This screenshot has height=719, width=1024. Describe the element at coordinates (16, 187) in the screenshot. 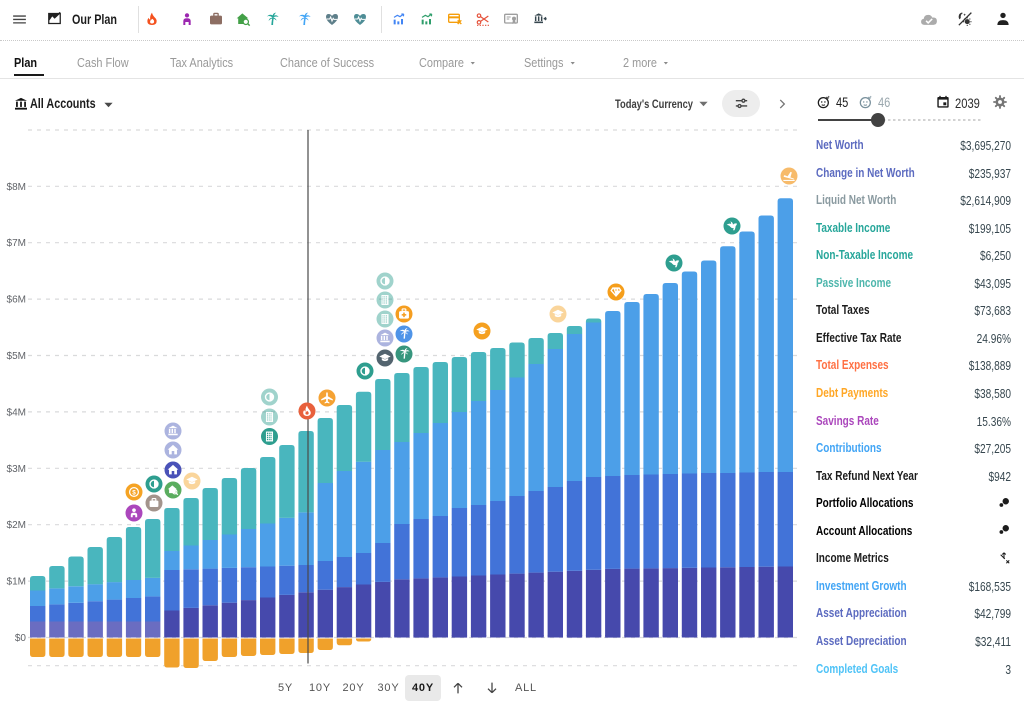

I see `svg-text: $8M` at that location.